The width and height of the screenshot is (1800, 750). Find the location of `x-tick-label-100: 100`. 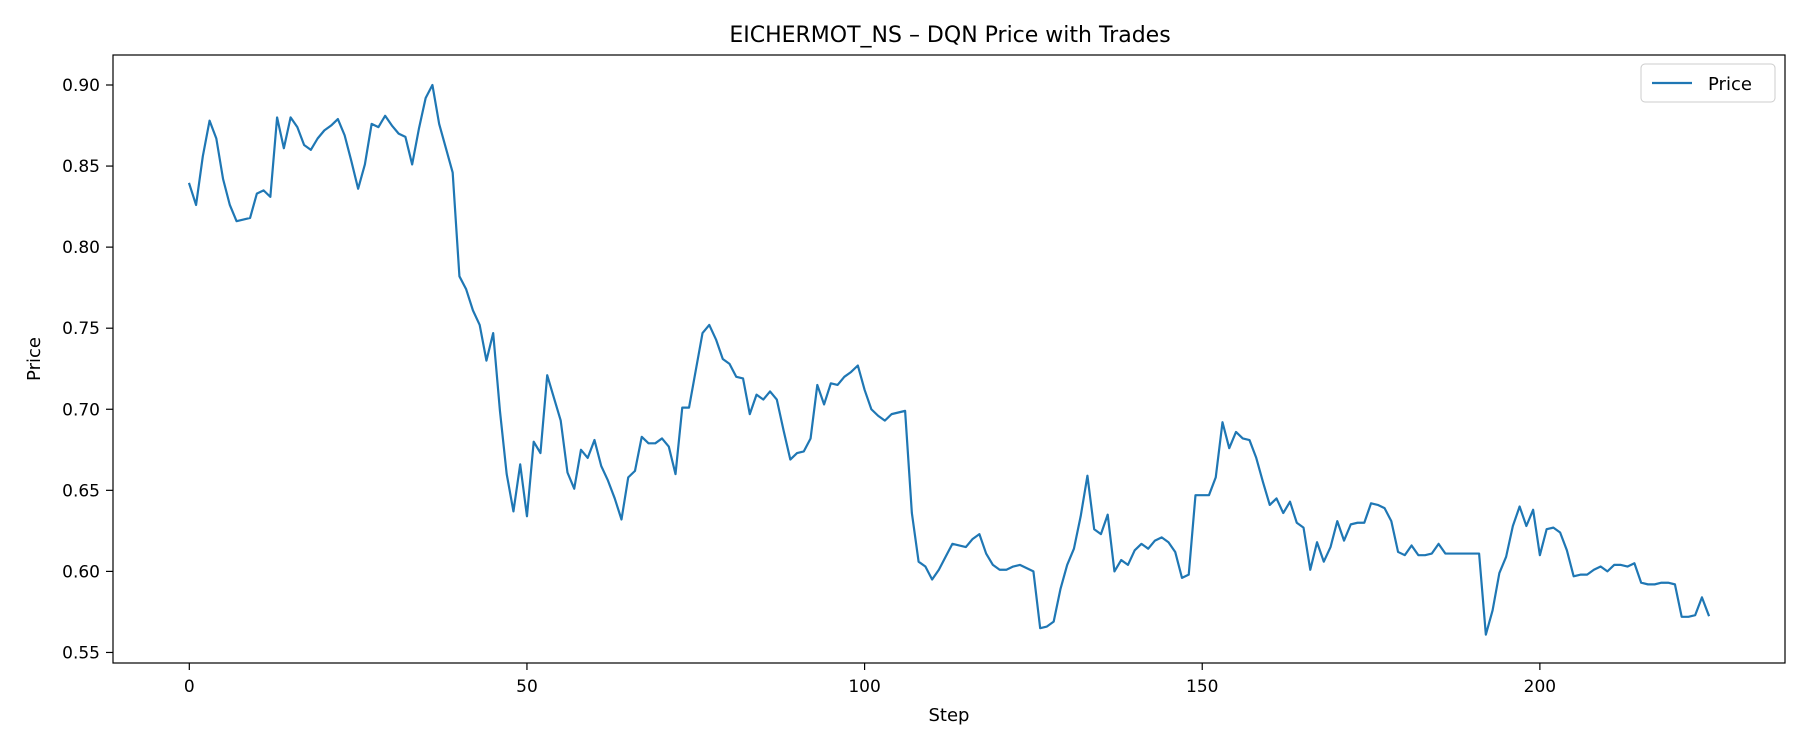

x-tick-label-100: 100 is located at coordinates (864, 687).